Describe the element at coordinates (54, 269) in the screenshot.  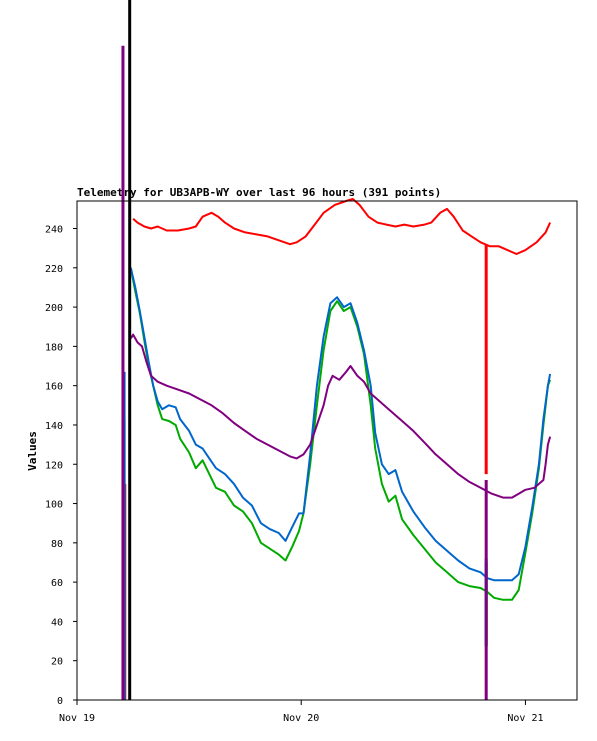
I see `y-tick-label: 220` at that location.